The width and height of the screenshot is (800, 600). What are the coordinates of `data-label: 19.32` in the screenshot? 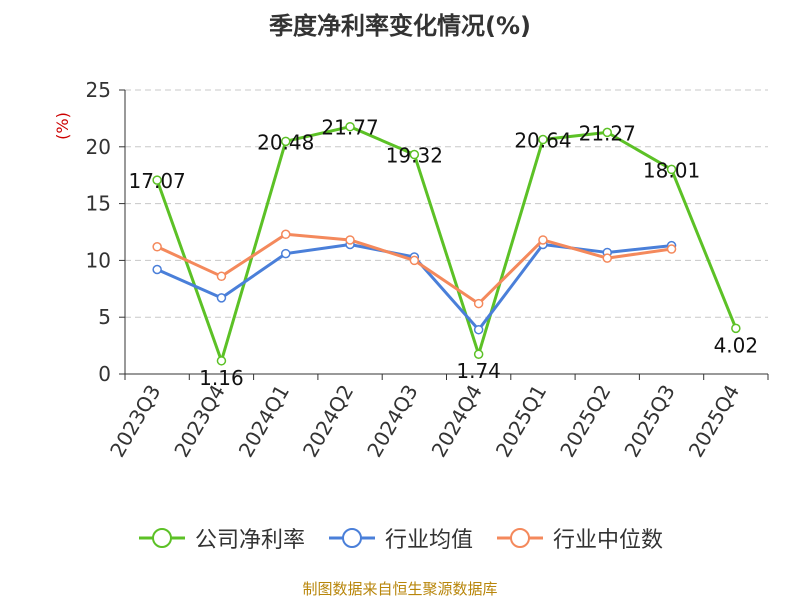 It's located at (414, 156).